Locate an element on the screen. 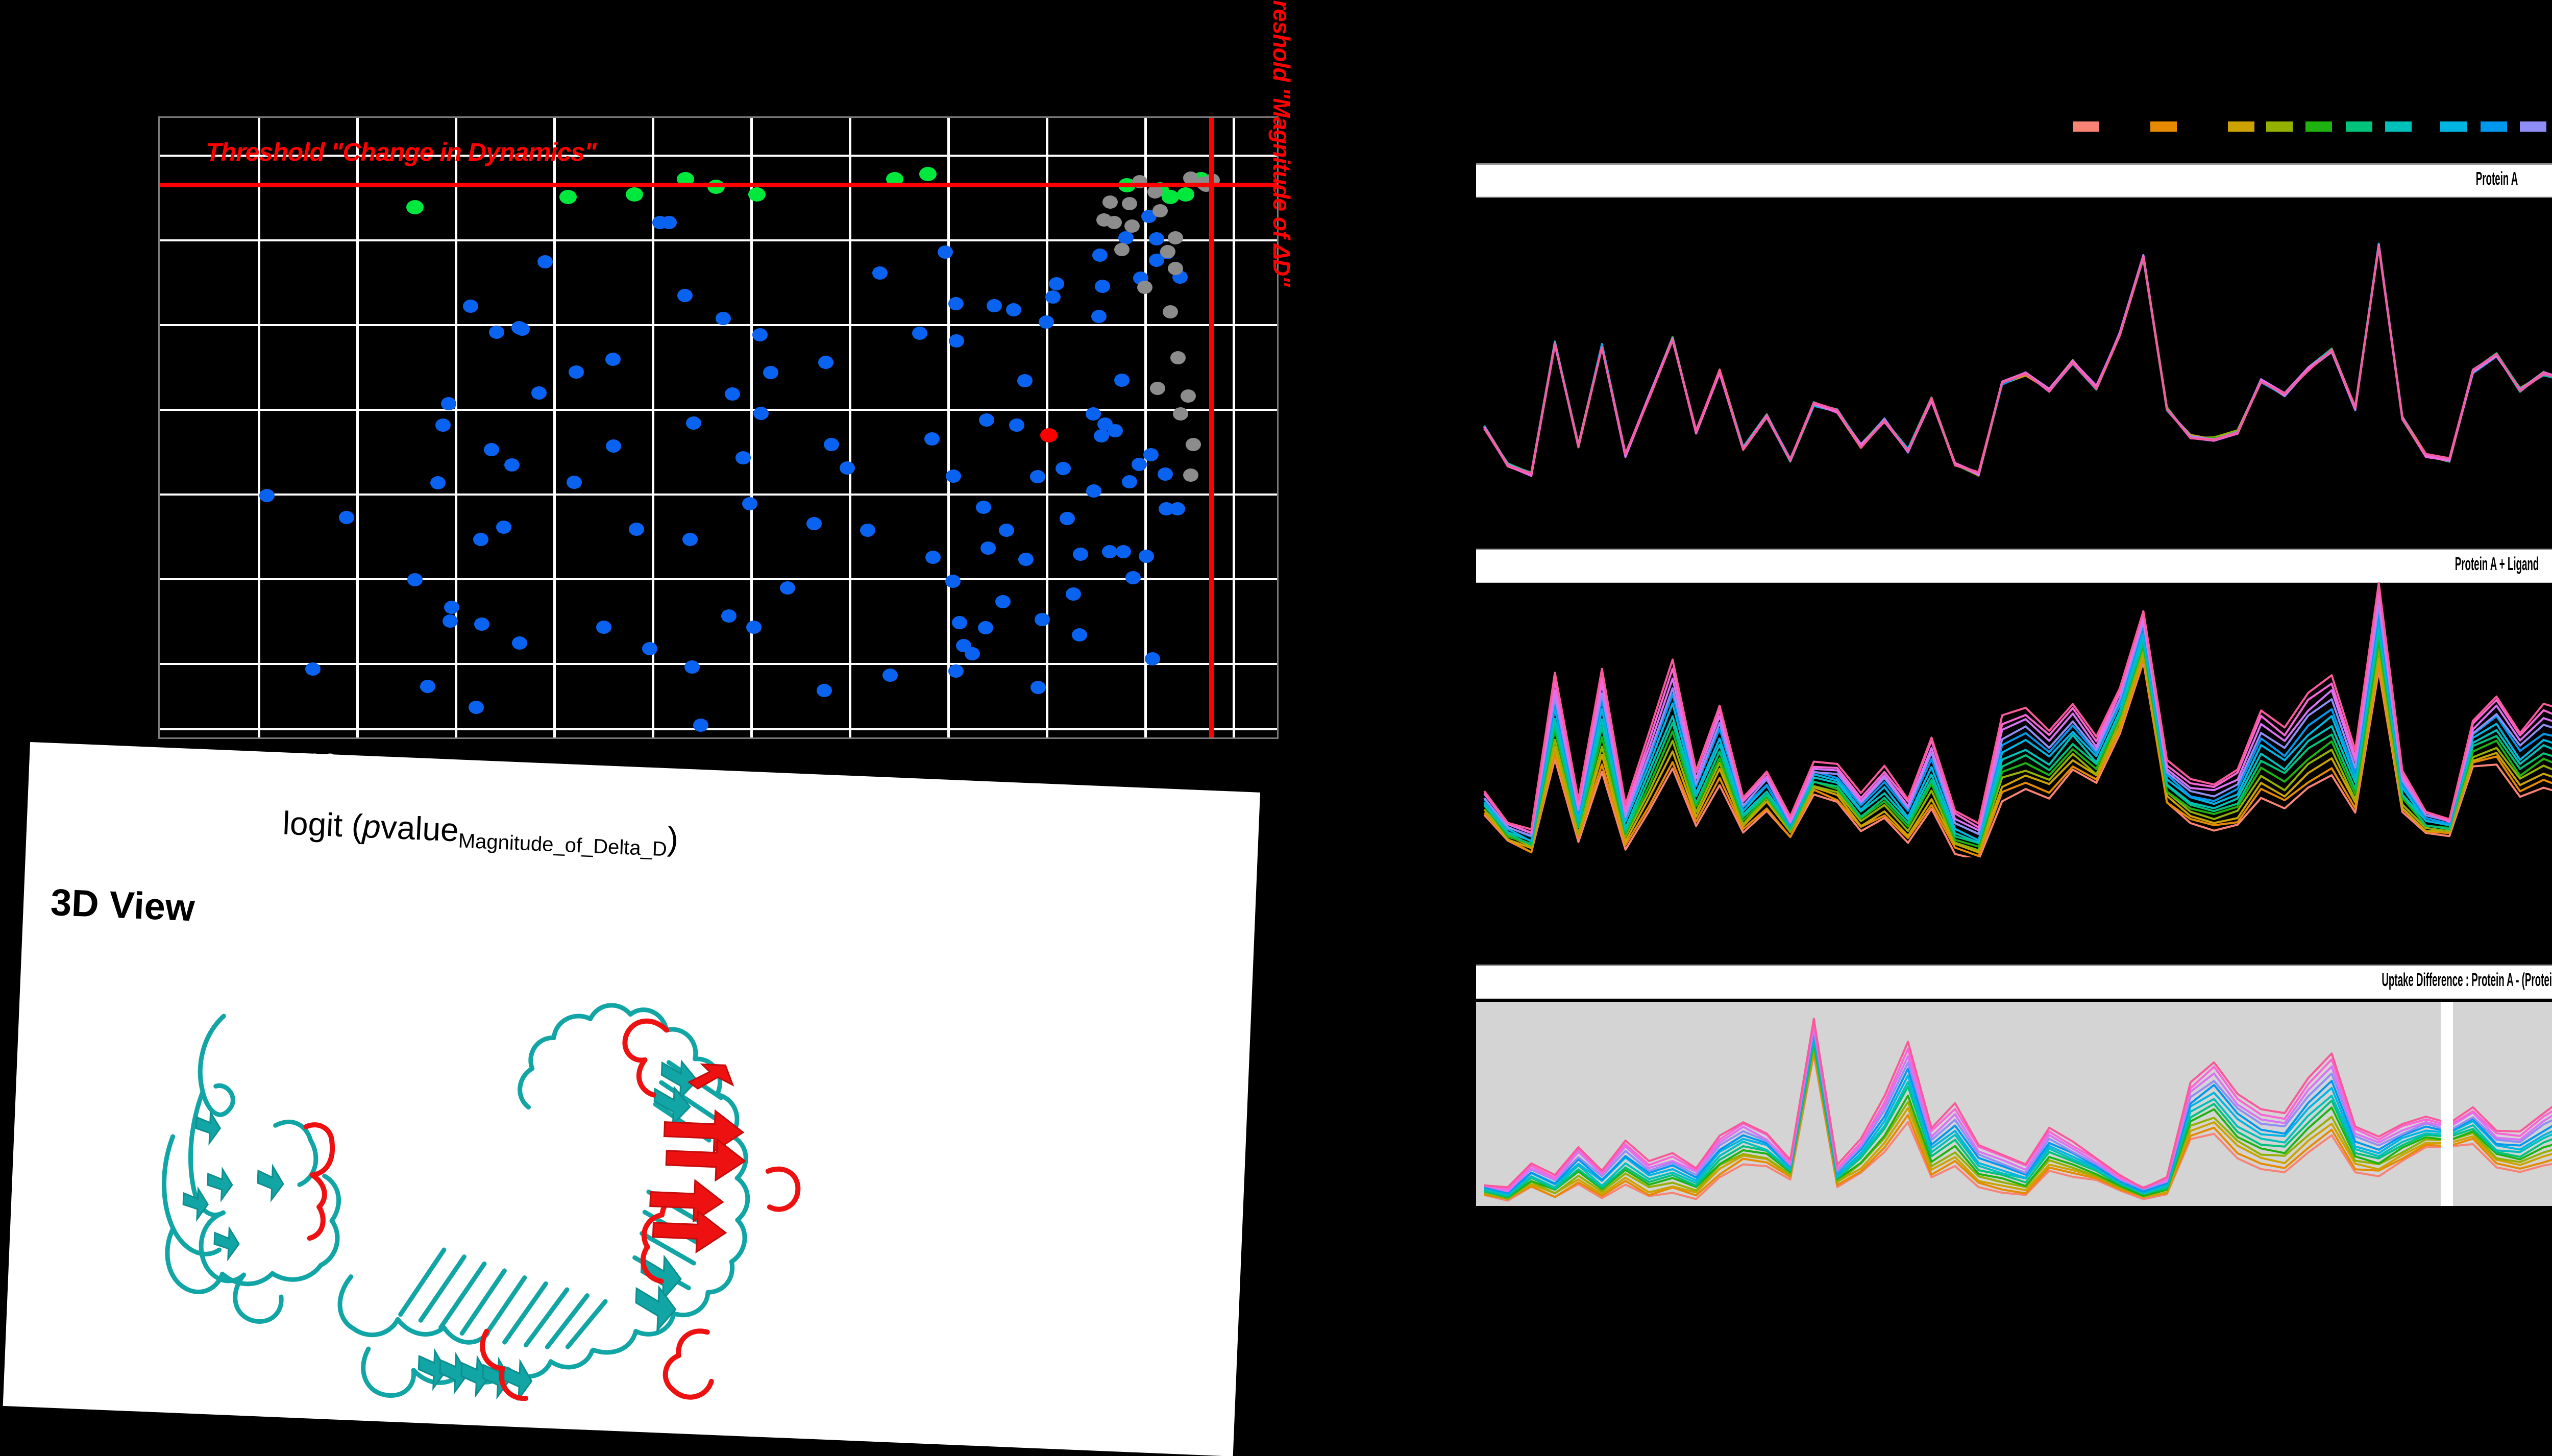 Image resolution: width=2552 pixels, height=1456 pixels. uptake-legend is located at coordinates (2011, 128).